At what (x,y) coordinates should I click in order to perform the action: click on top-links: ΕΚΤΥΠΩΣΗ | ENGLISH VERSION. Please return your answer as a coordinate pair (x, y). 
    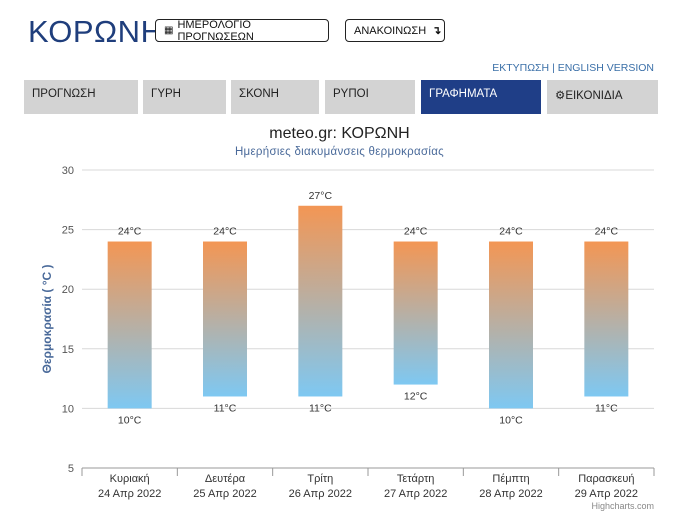
    Looking at the image, I should click on (573, 68).